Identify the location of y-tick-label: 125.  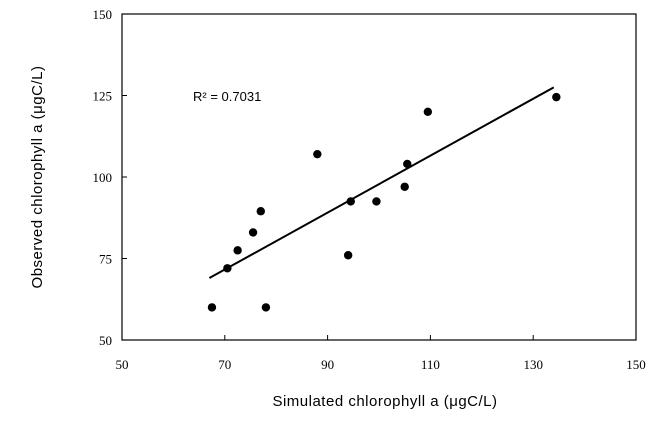
(103, 96).